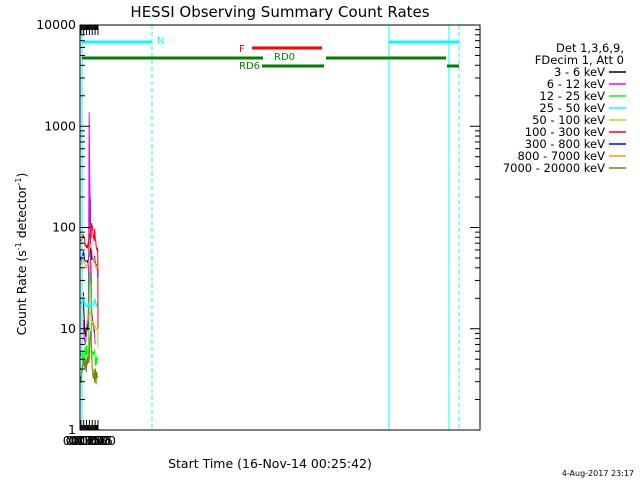 The width and height of the screenshot is (640, 480). Describe the element at coordinates (68, 328) in the screenshot. I see `y-tick-label: 10` at that location.